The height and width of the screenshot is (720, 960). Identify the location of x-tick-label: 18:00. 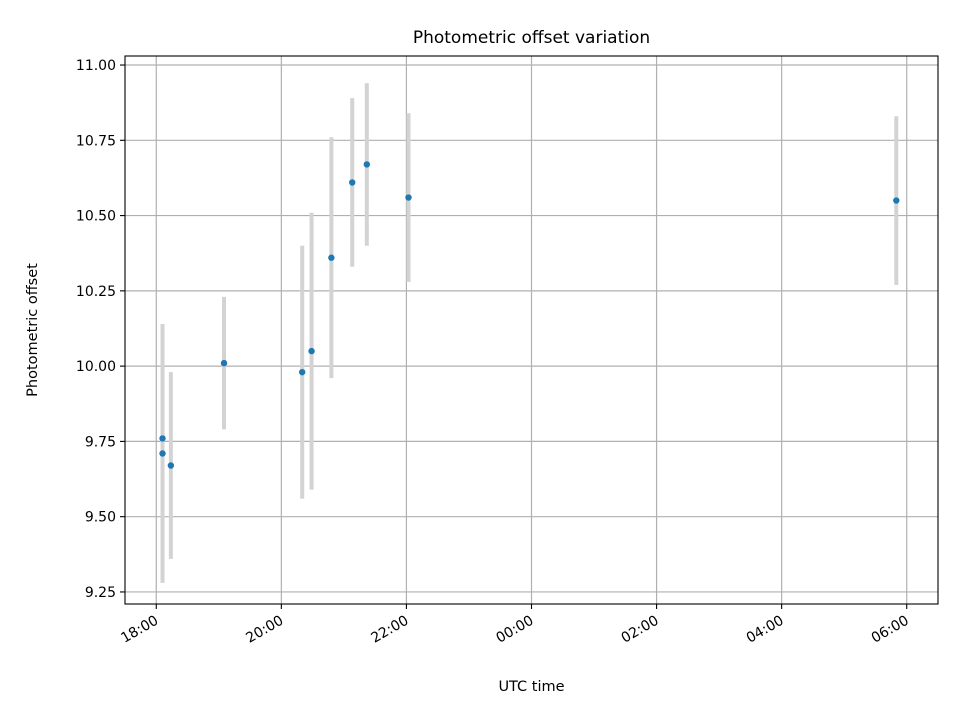
(139, 630).